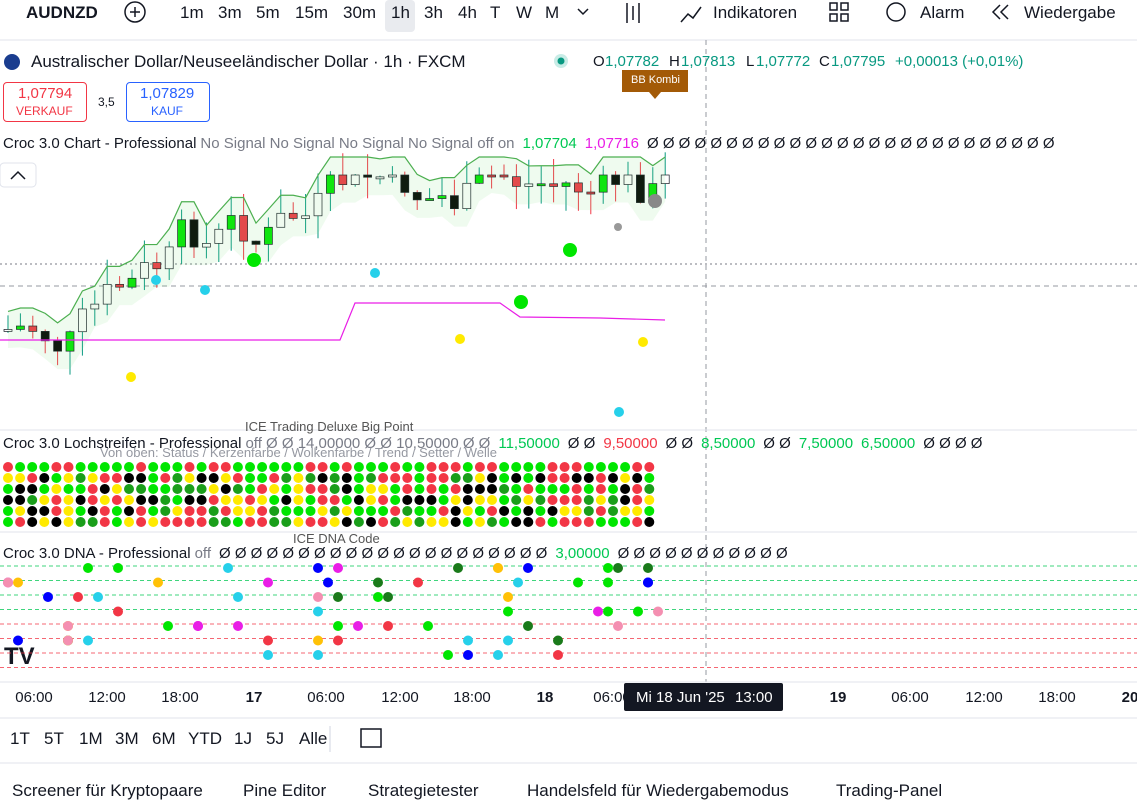 The height and width of the screenshot is (800, 1137). I want to click on ohlc-value: H, so click(674, 61).